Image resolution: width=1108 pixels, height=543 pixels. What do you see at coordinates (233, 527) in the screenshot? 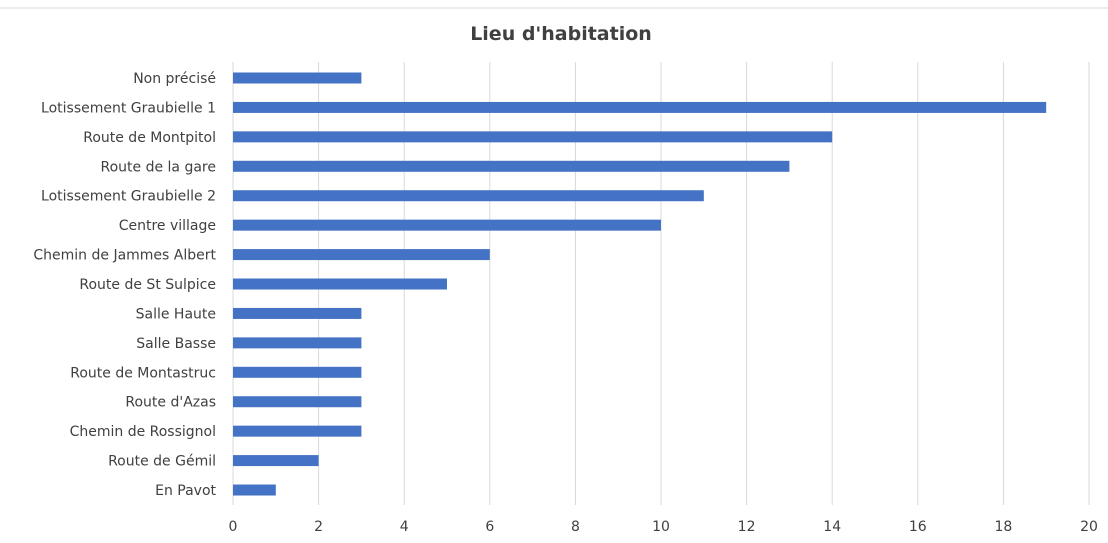
I see `x-tick-label: 0` at bounding box center [233, 527].